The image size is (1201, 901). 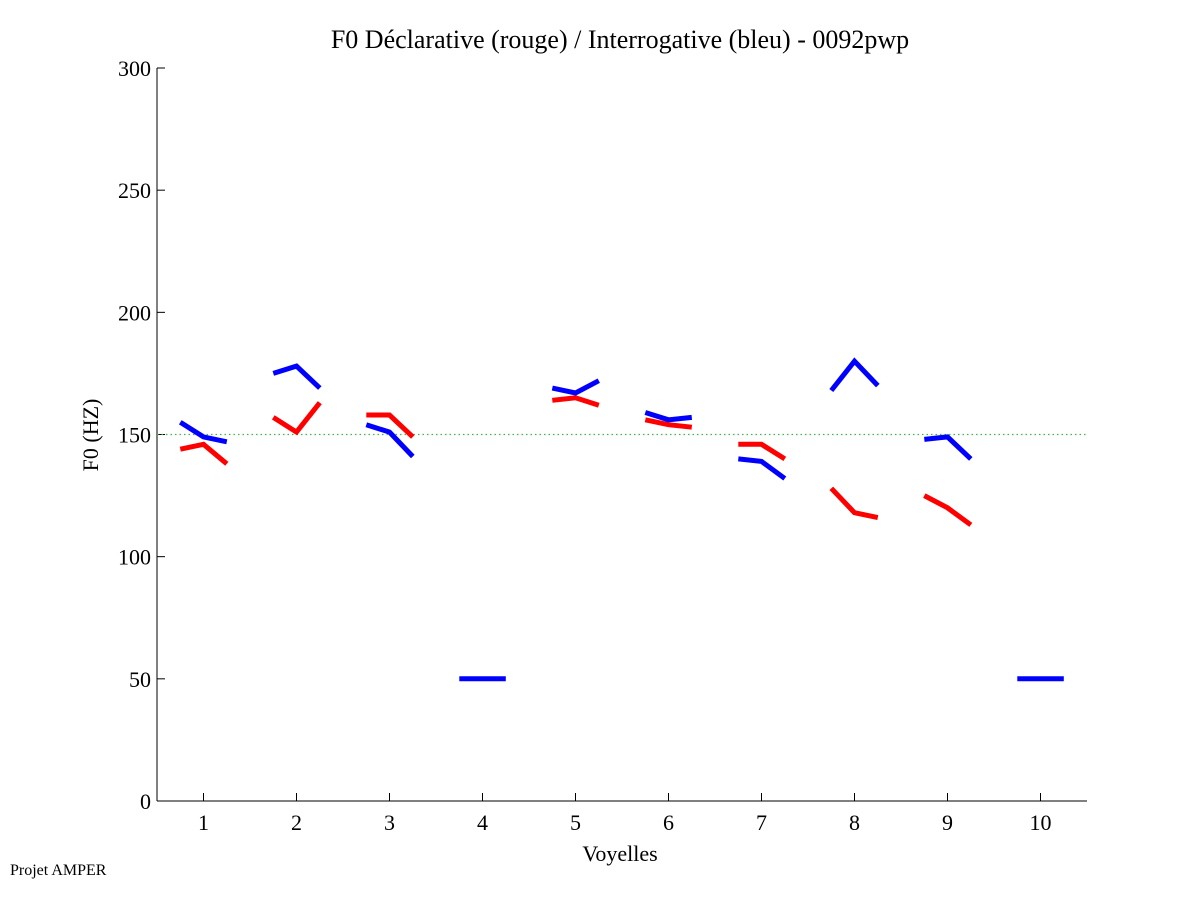 I want to click on x-tick-label: 6, so click(x=668, y=822).